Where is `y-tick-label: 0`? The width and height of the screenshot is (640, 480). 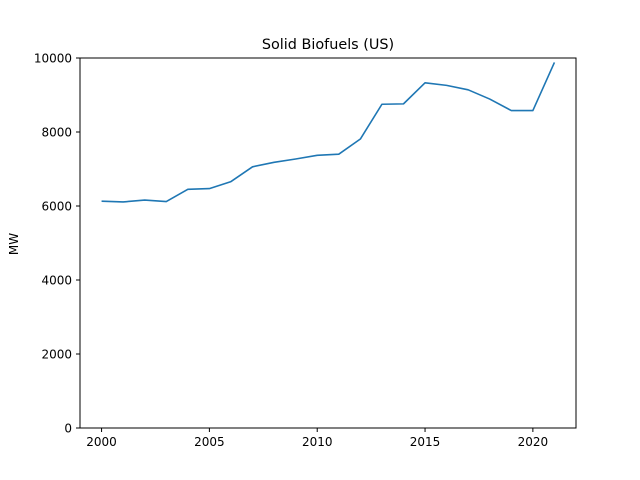 y-tick-label: 0 is located at coordinates (68, 429).